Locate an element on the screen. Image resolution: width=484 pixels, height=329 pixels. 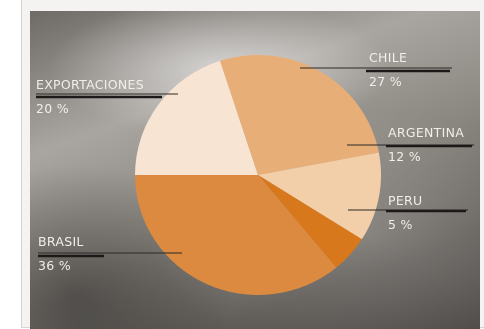
slice-value-exportaciones: 20 % is located at coordinates (52, 108).